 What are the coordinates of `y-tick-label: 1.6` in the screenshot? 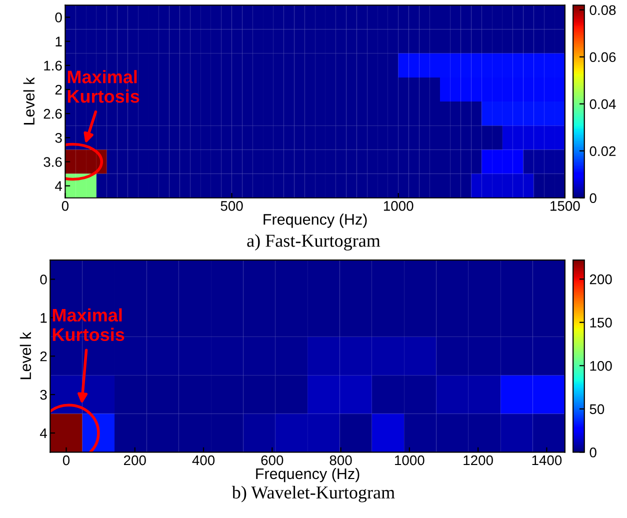 It's located at (53, 65).